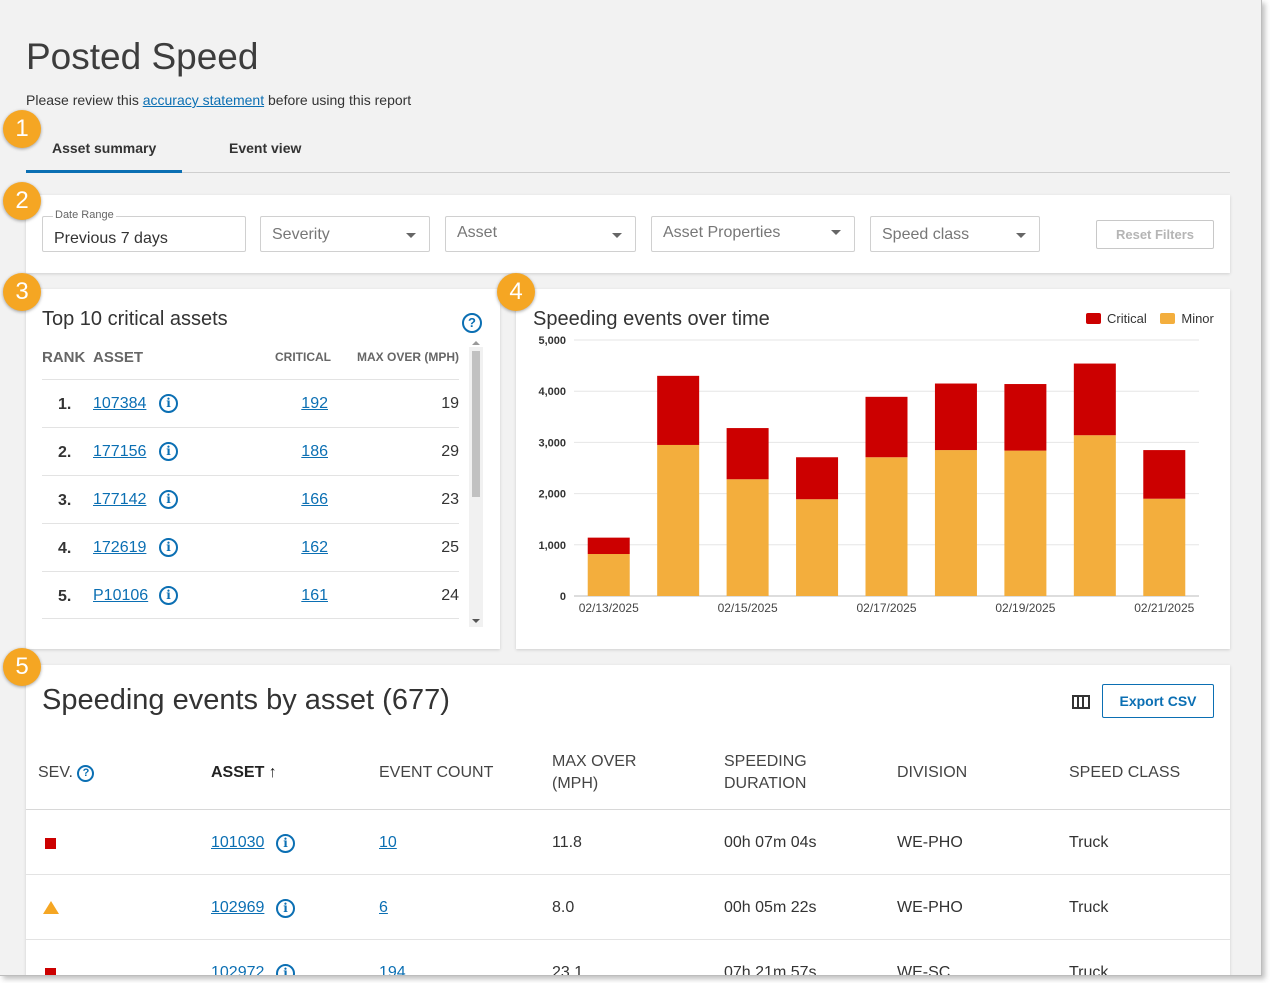 Image resolution: width=1270 pixels, height=983 pixels. What do you see at coordinates (65, 404) in the screenshot?
I see `rank-number: 1.` at bounding box center [65, 404].